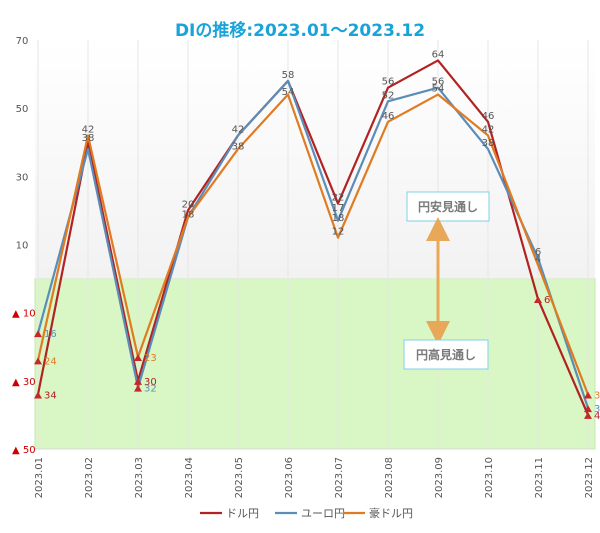 The height and width of the screenshot is (533, 600). I want to click on data-label: 30, so click(150, 382).